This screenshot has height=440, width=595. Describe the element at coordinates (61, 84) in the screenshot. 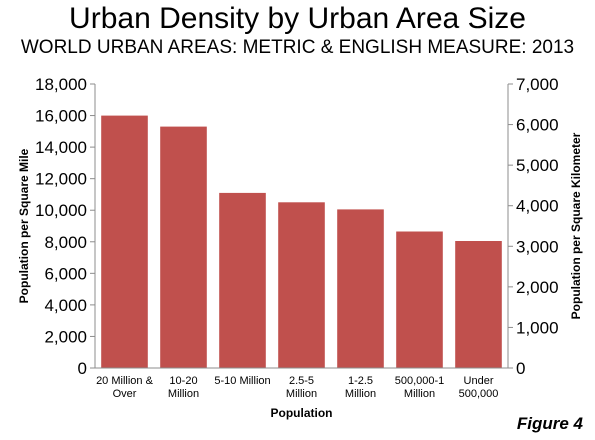

I see `left-tick-label: 18,000` at that location.